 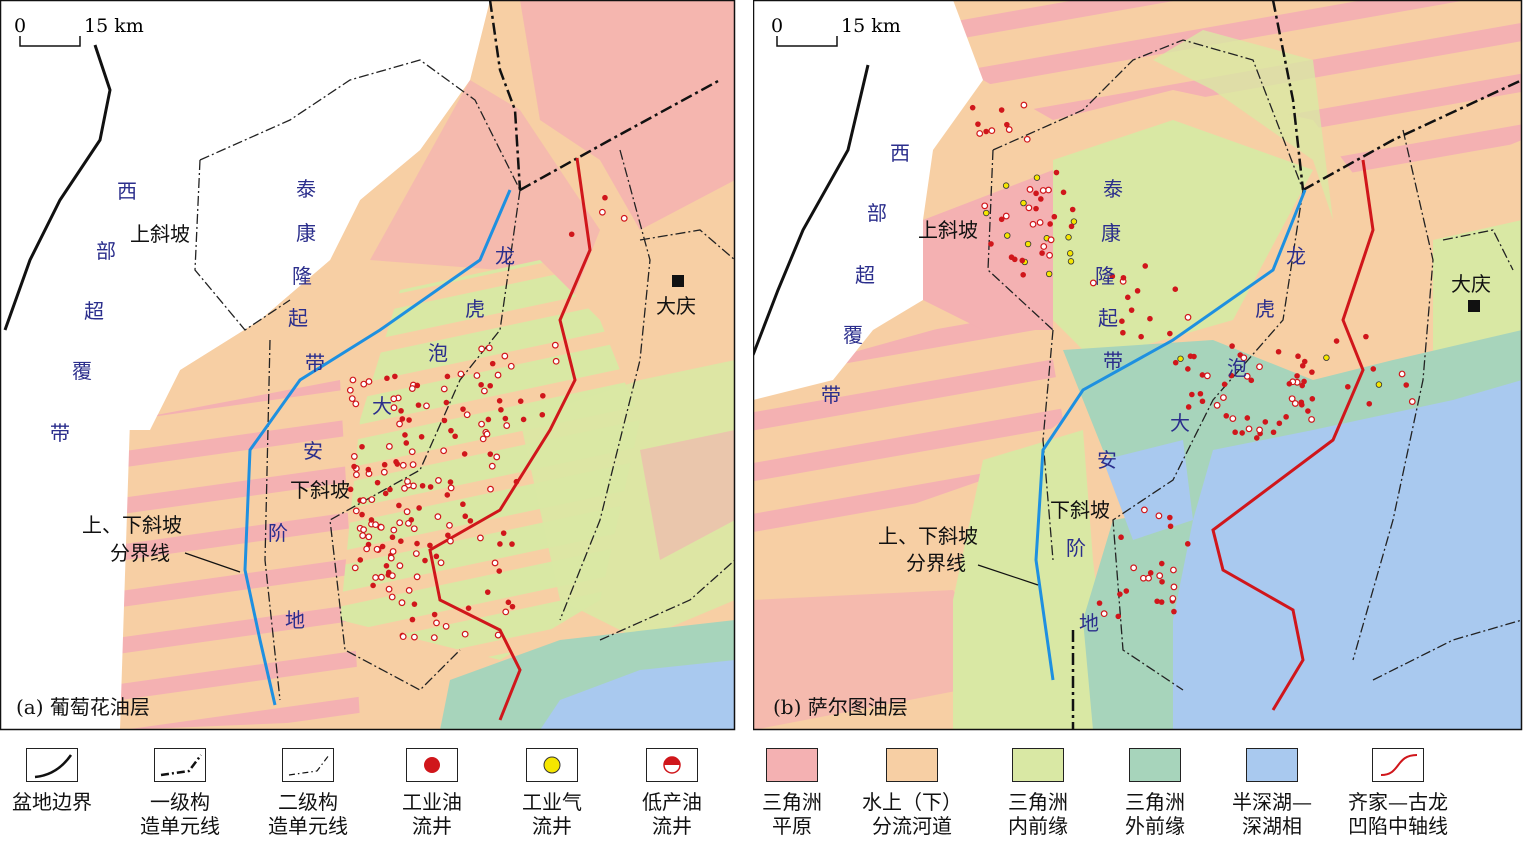 What do you see at coordinates (320, 490) in the screenshot?
I see `label-lower-slope-a: 下斜坡` at bounding box center [320, 490].